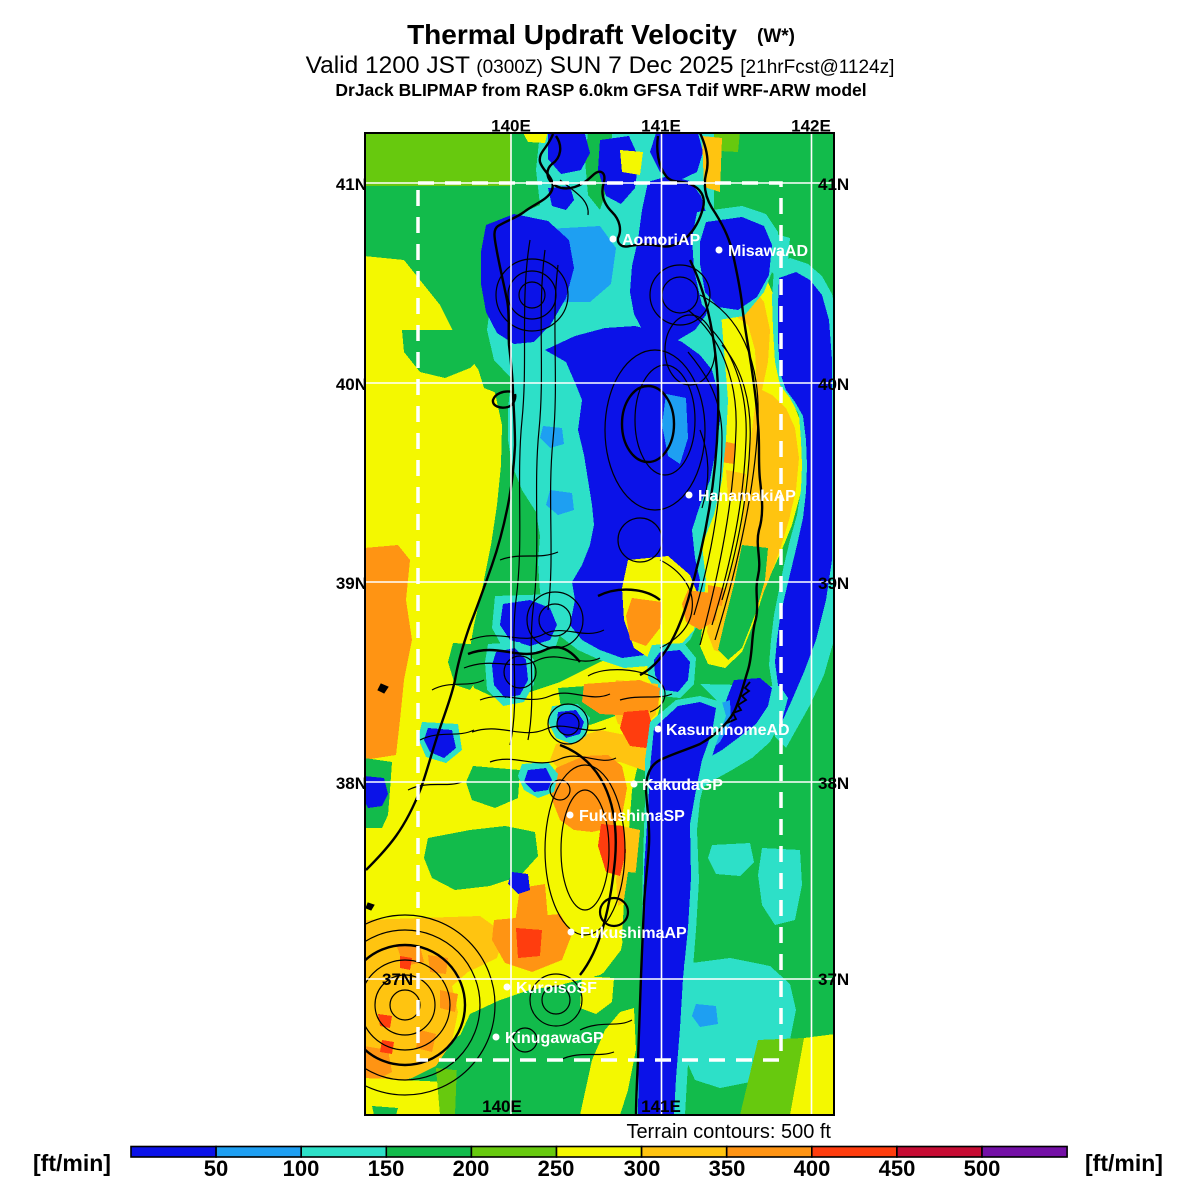 The width and height of the screenshot is (1200, 1200). What do you see at coordinates (812, 1168) in the screenshot?
I see `svg-text: 400` at bounding box center [812, 1168].